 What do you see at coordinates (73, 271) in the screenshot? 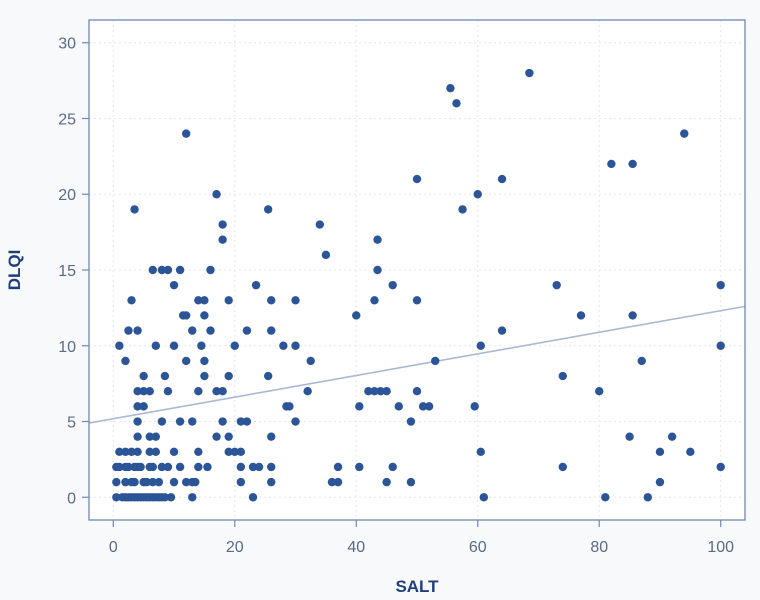
I see `y-axis-ticks: 0 5 10 15 20 25 30` at bounding box center [73, 271].